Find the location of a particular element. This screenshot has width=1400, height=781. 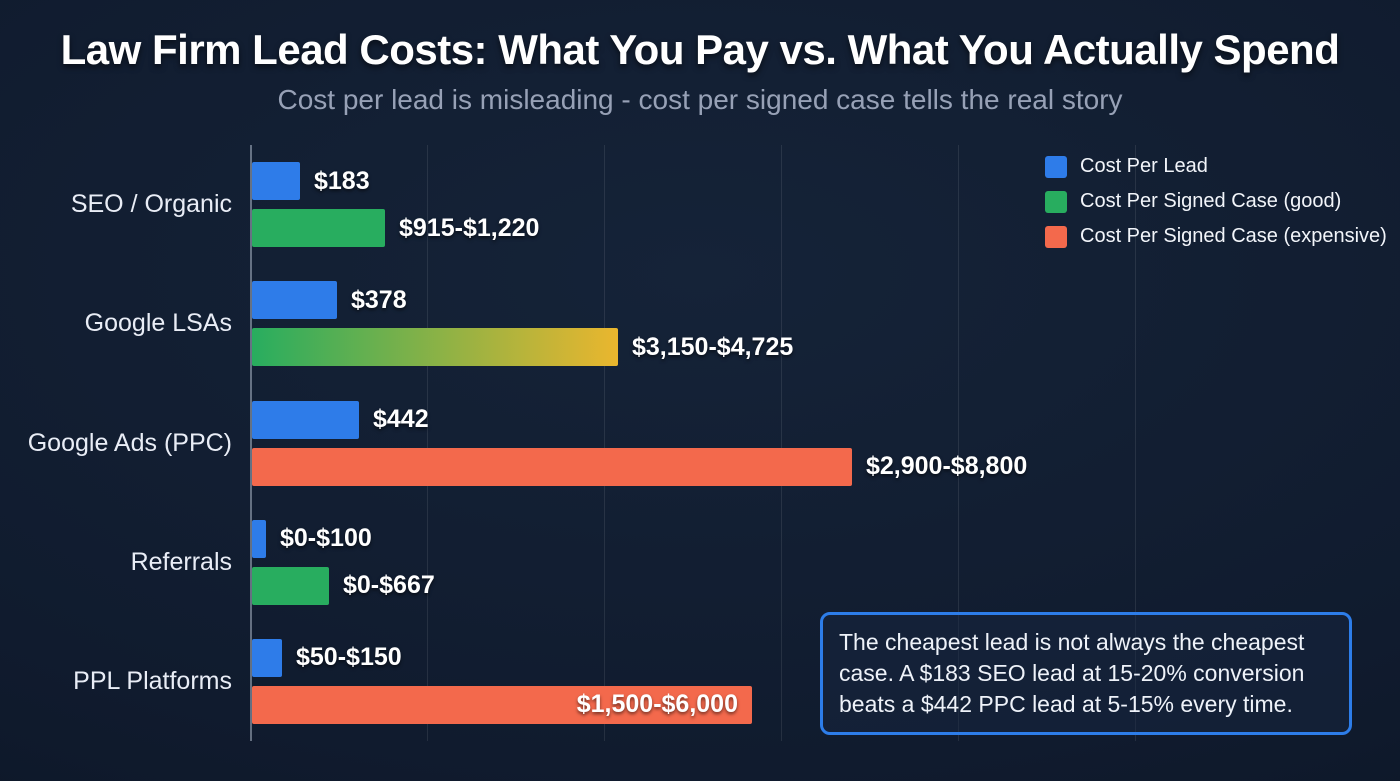

bar-value-label: $50-$150 is located at coordinates (349, 657).